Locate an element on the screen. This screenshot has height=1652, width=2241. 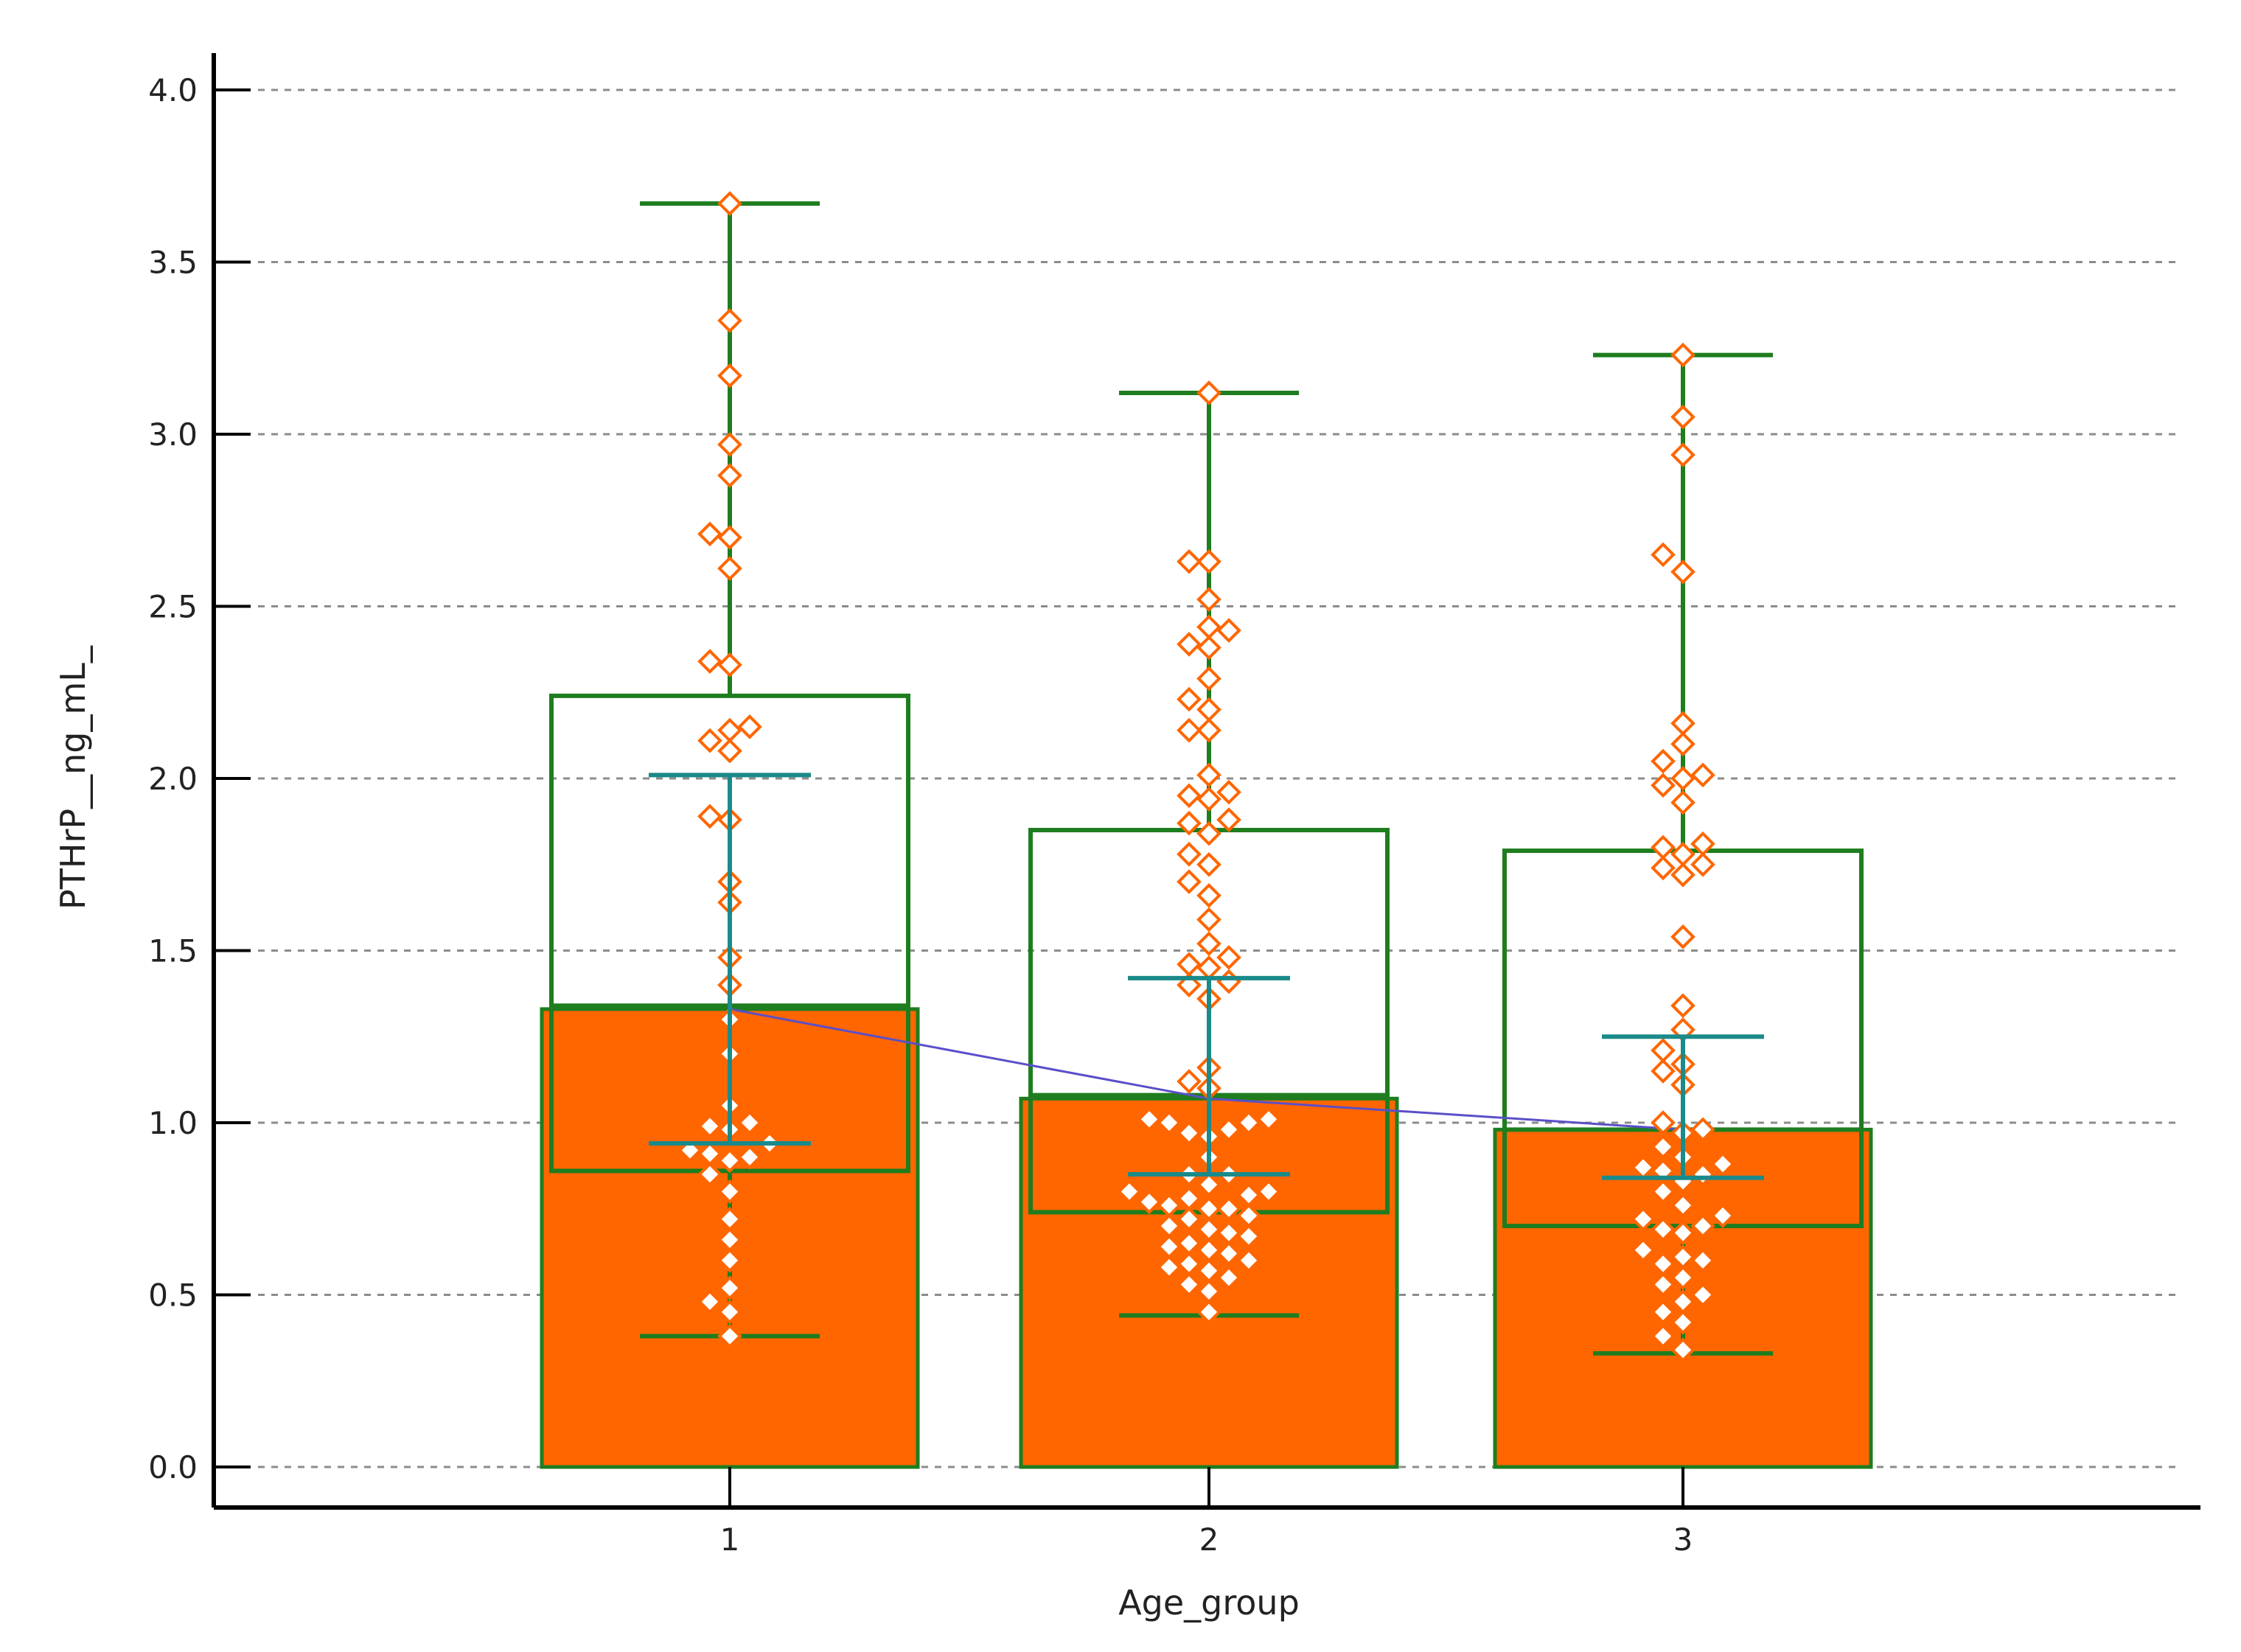
y-tick-label: 3.5 is located at coordinates (173, 263).